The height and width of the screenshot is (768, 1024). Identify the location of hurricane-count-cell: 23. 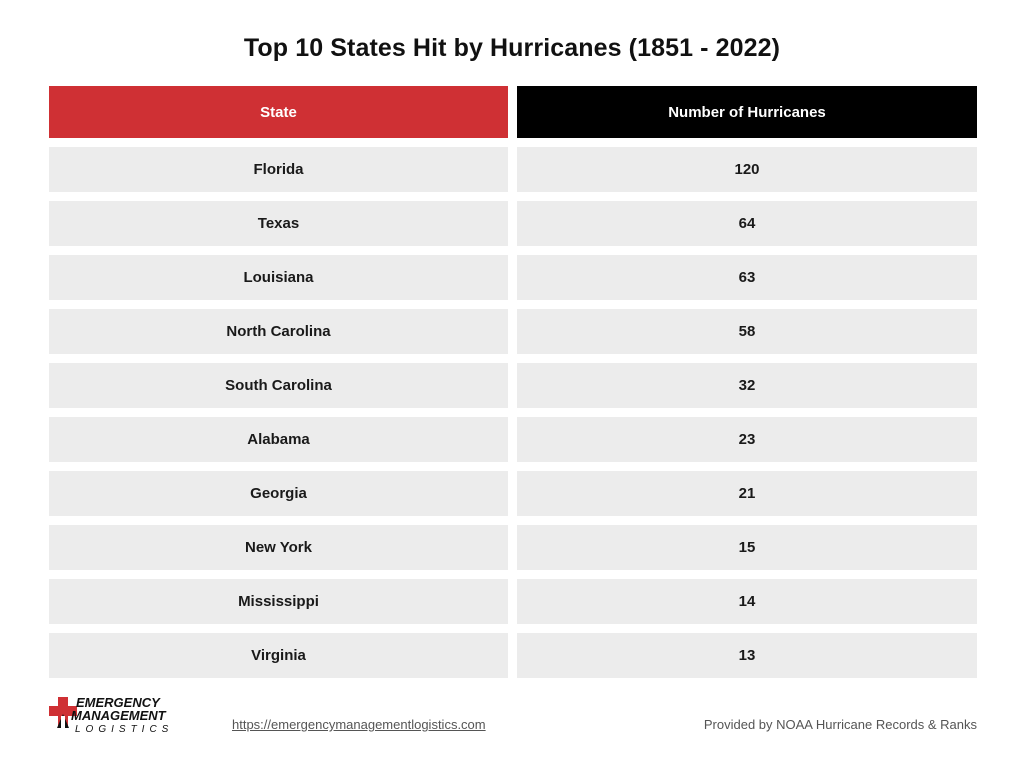
(747, 439).